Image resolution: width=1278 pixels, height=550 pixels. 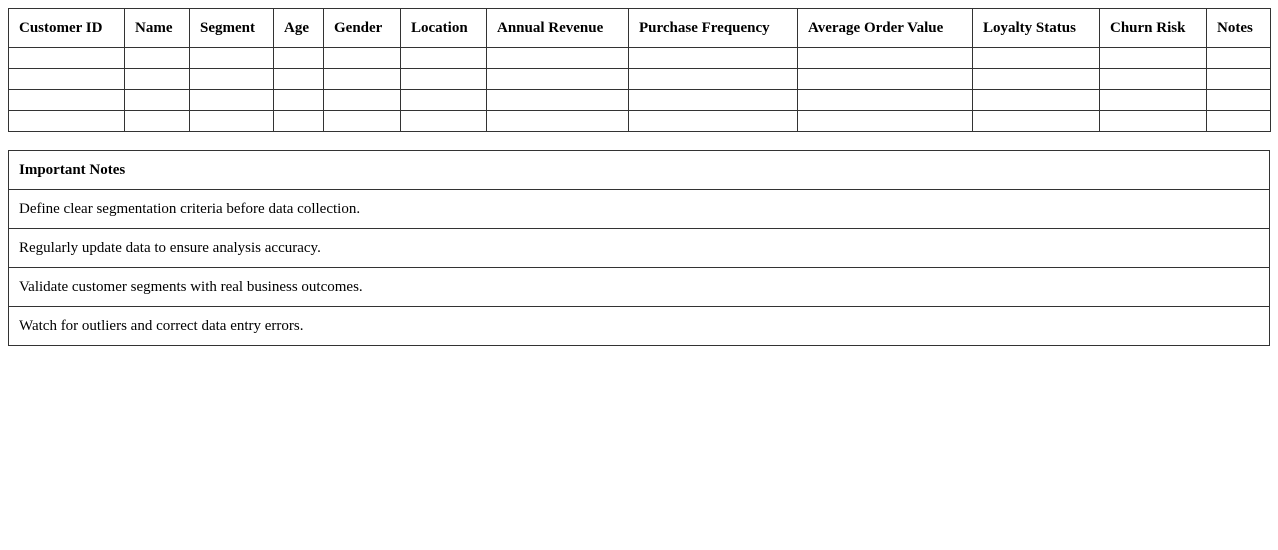 I want to click on header-segment: Segment, so click(x=231, y=28).